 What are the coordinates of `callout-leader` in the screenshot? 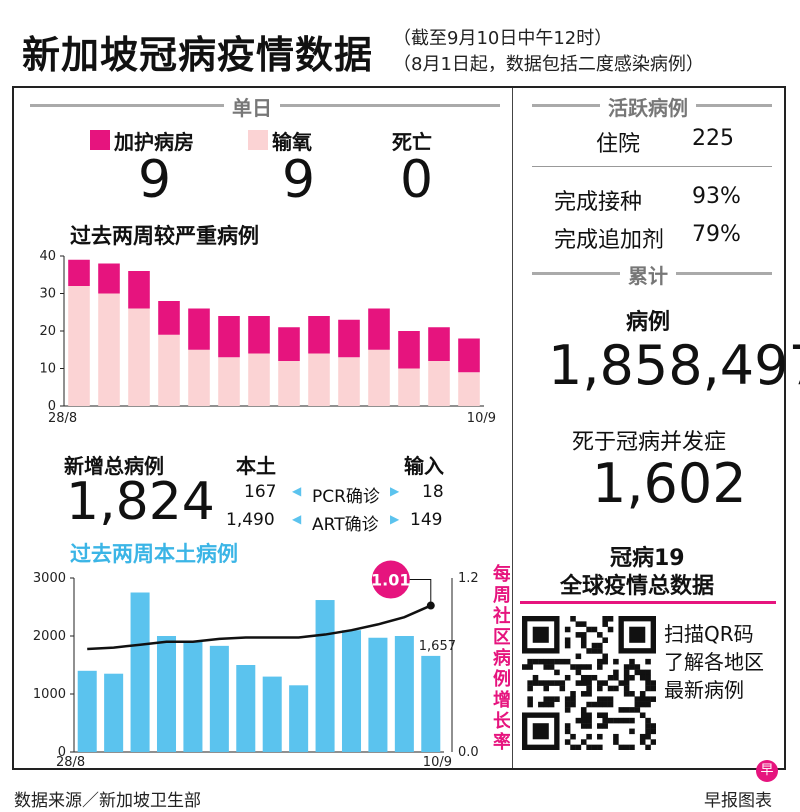 It's located at (420, 592).